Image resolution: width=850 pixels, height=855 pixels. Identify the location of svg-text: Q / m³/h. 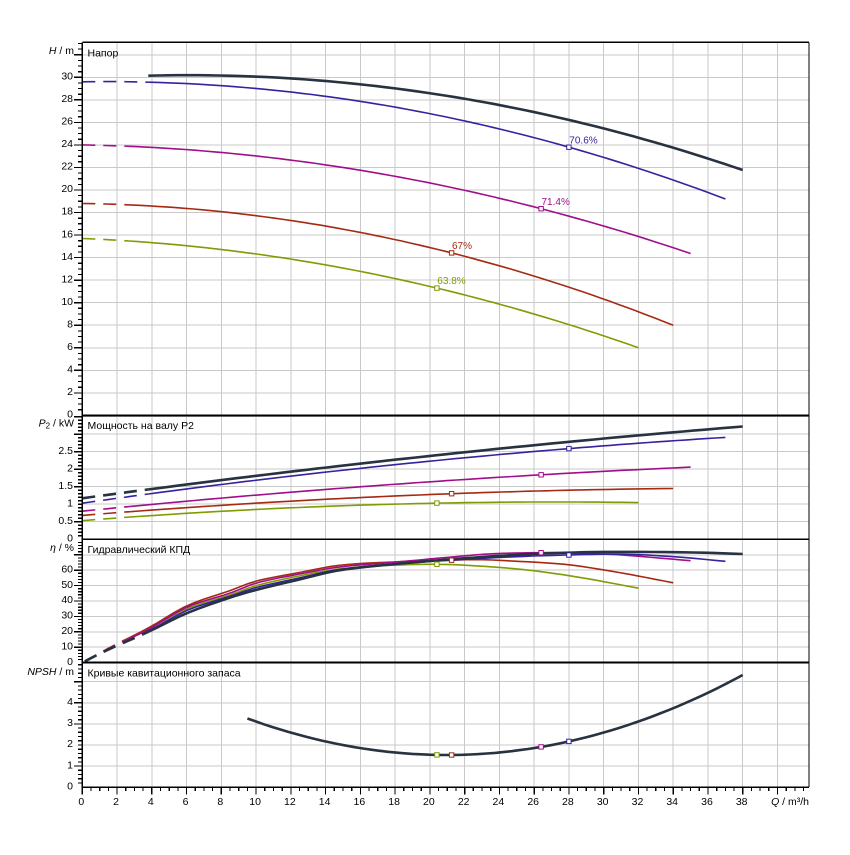
(790, 802).